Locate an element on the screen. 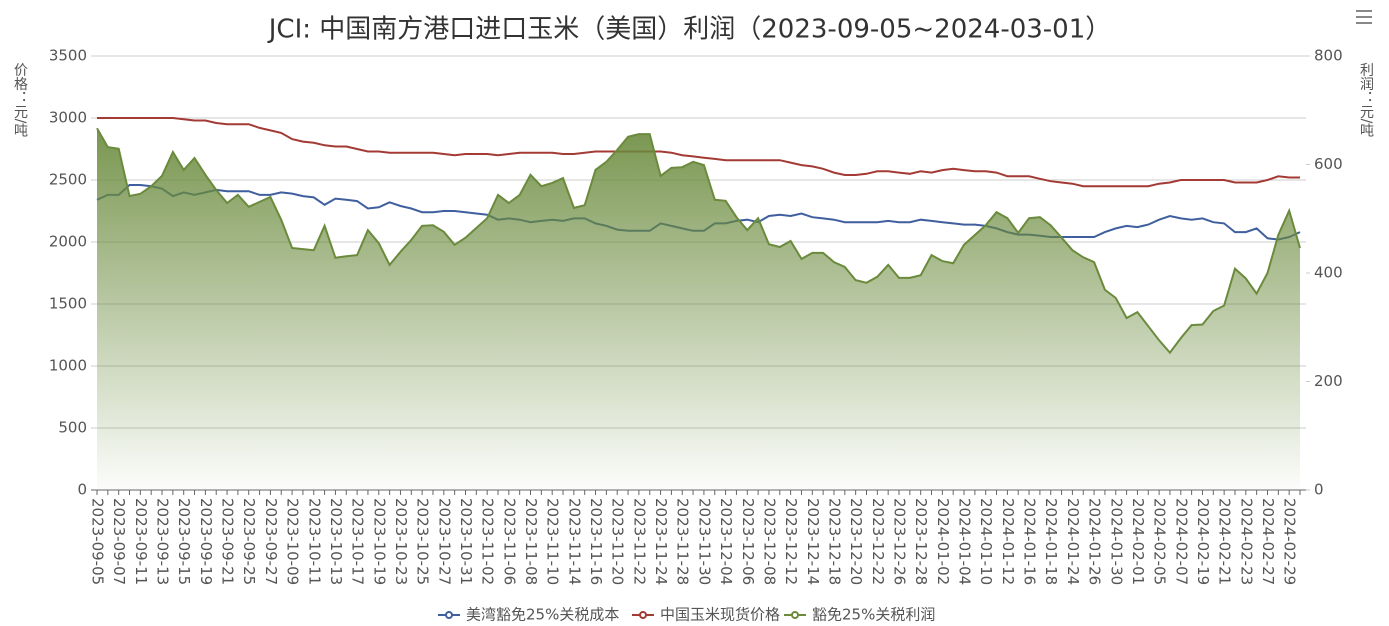 This screenshot has width=1389, height=626. x-tick-label: 2023-11-16 is located at coordinates (596, 541).